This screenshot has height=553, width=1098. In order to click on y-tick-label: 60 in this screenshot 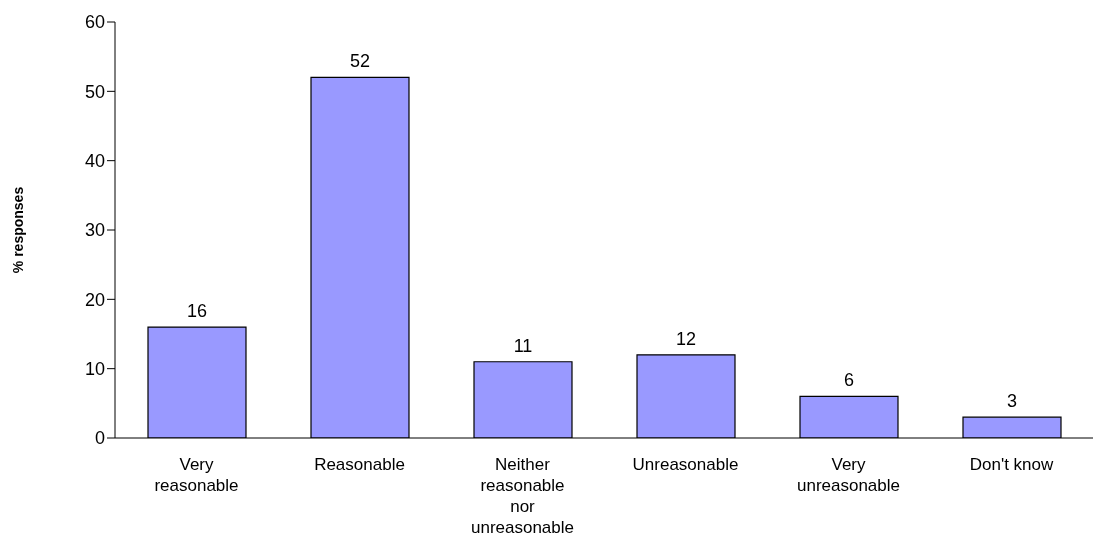, I will do `click(94, 22)`.